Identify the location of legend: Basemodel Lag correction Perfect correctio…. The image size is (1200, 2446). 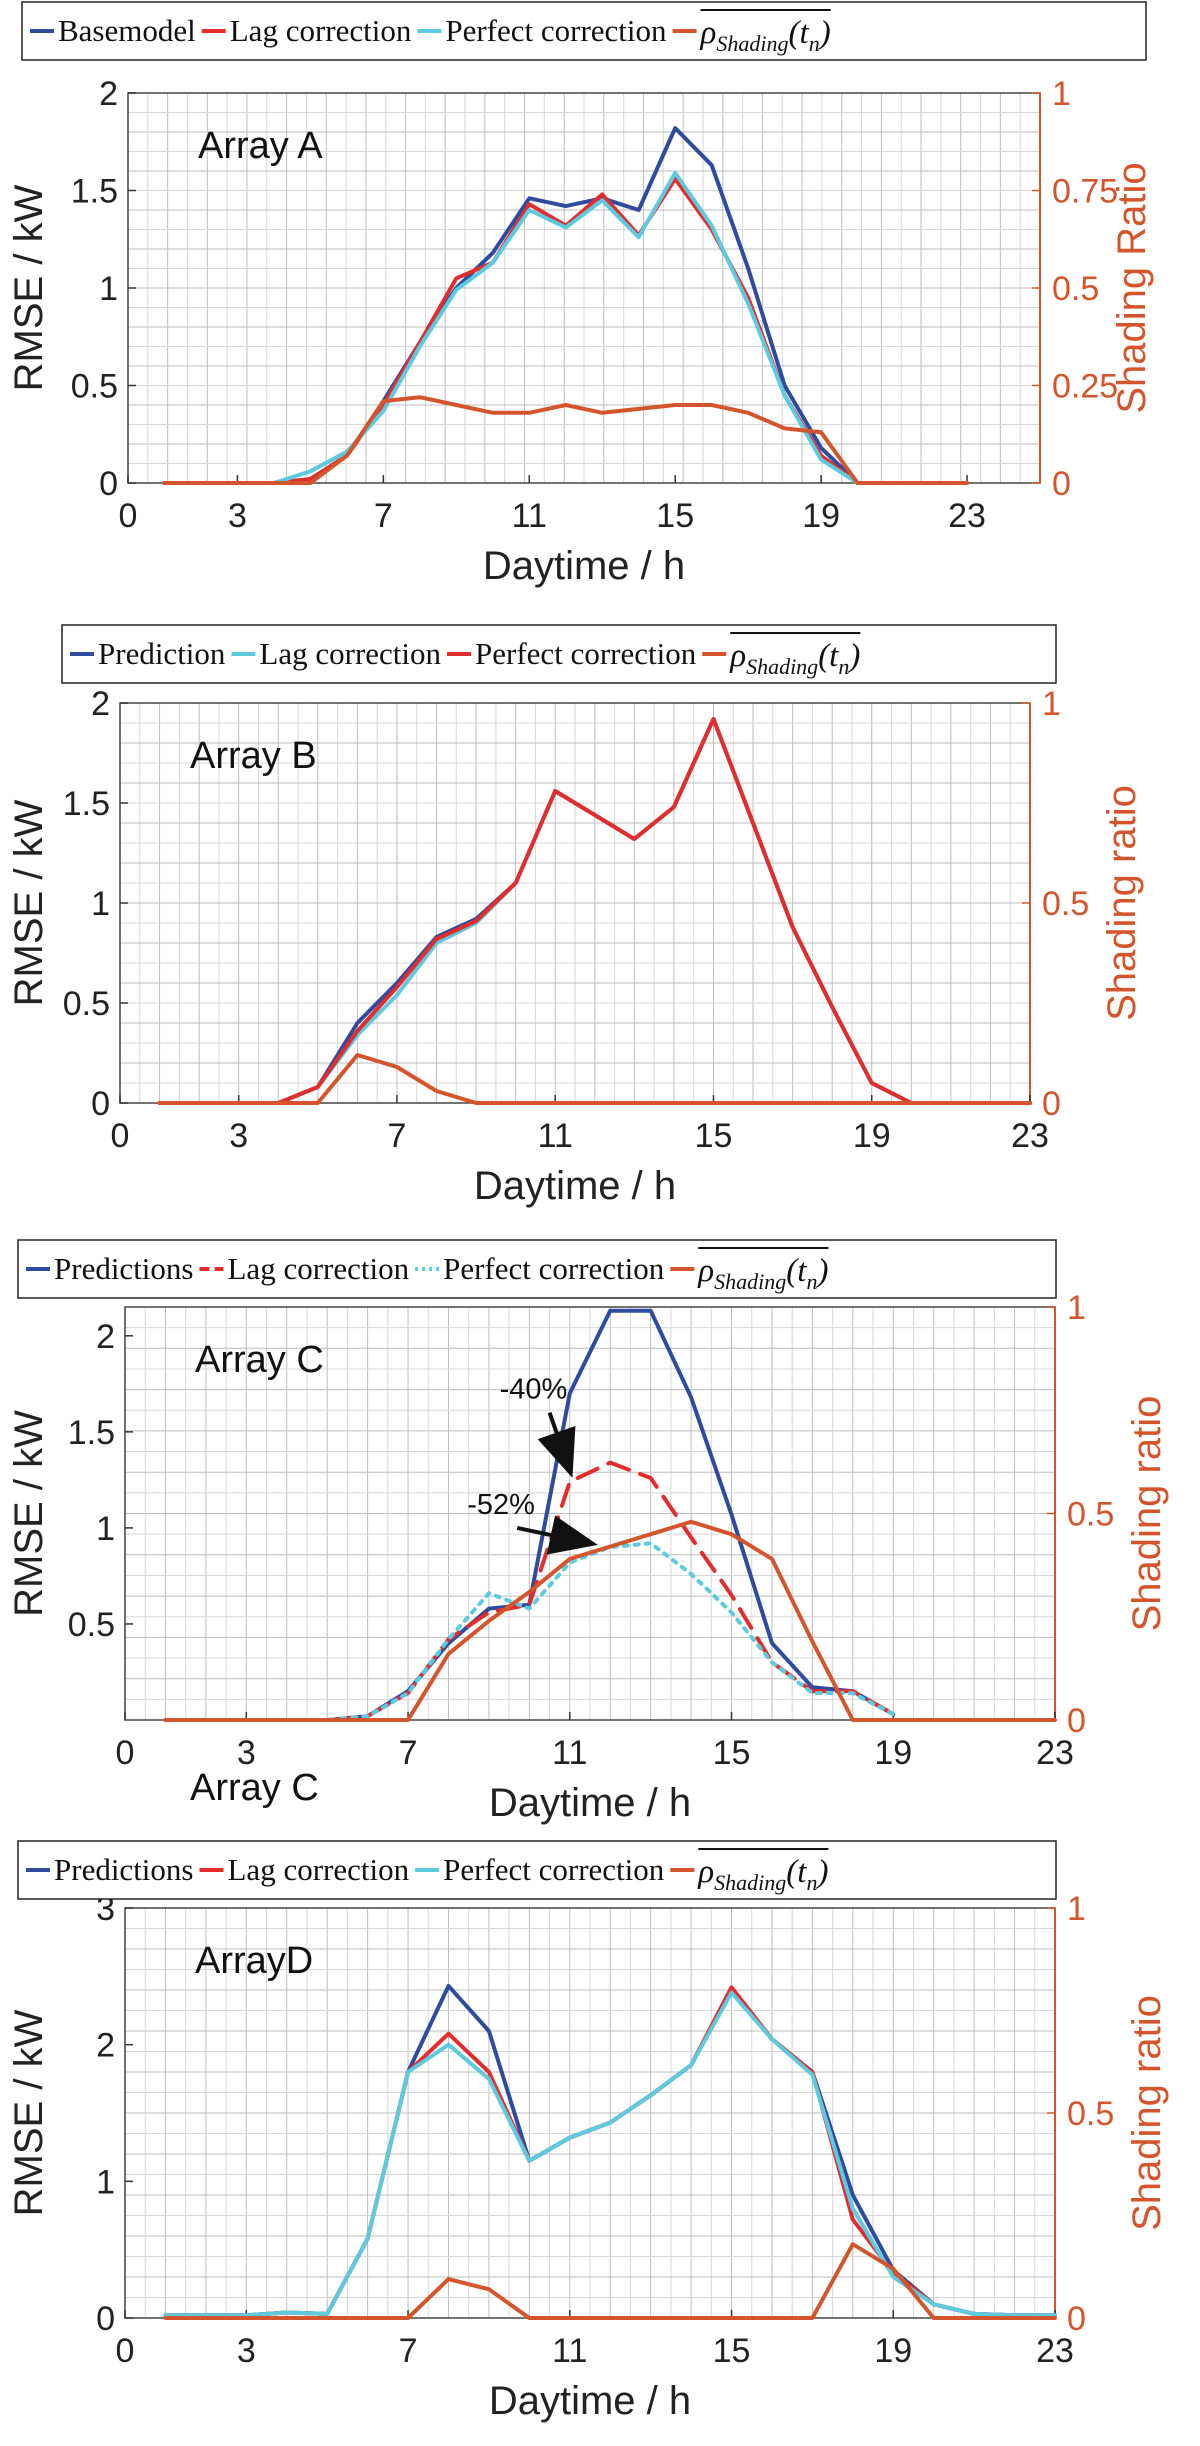
(584, 31).